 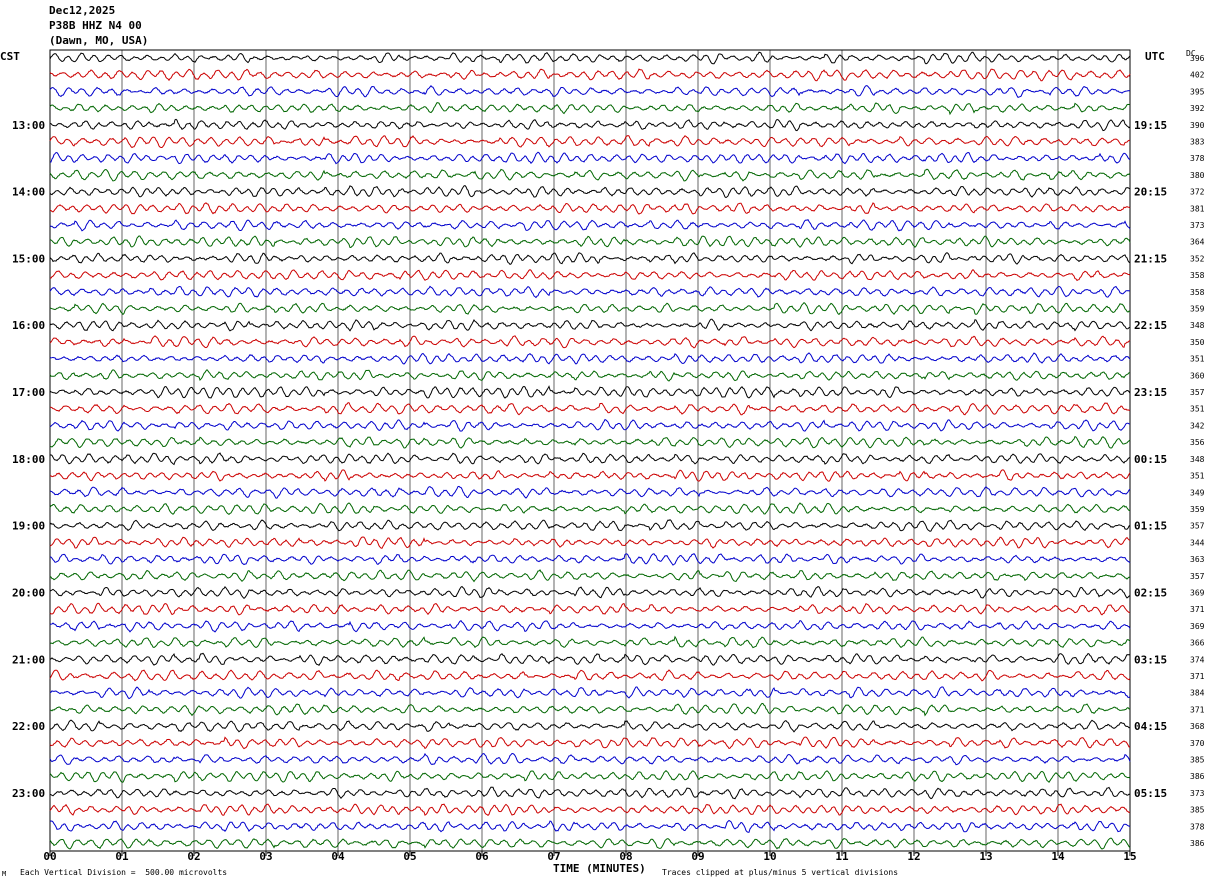 What do you see at coordinates (28, 192) in the screenshot?
I see `cst-hour-label: 14:00` at bounding box center [28, 192].